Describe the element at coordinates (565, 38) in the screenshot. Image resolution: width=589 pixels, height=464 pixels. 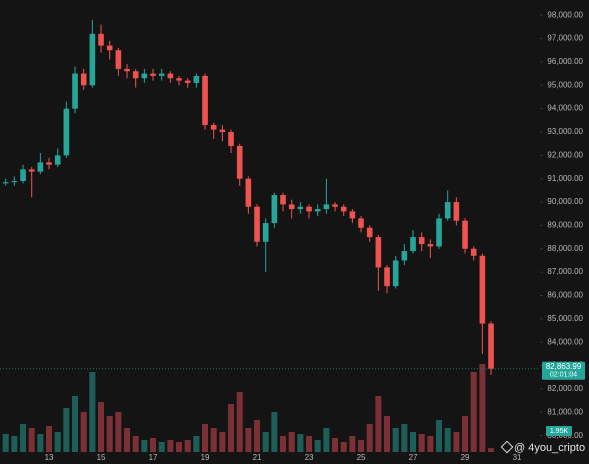
I see `y-tick-label: 97,000.00` at that location.